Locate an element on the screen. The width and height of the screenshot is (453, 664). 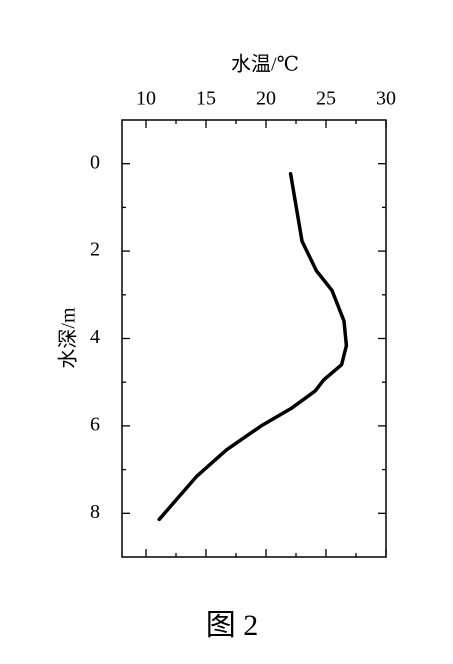
x-tick-label: 10 is located at coordinates (146, 99).